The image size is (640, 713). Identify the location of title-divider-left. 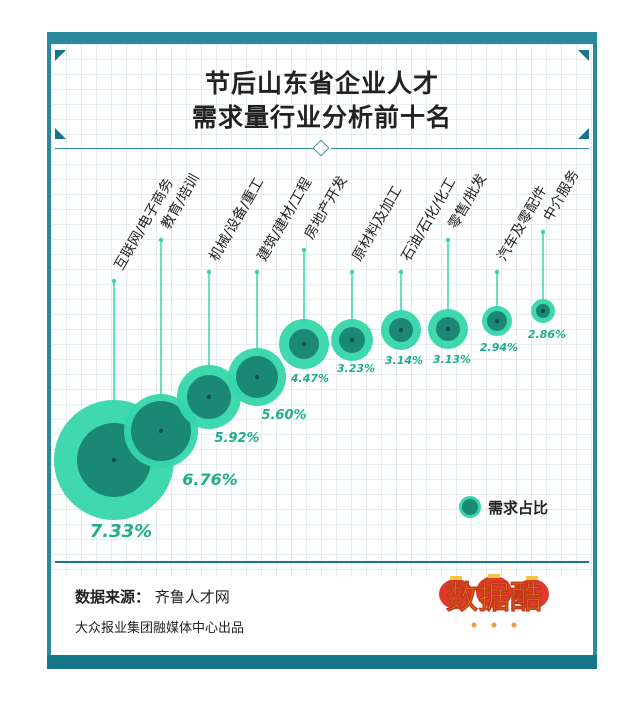
(184, 148).